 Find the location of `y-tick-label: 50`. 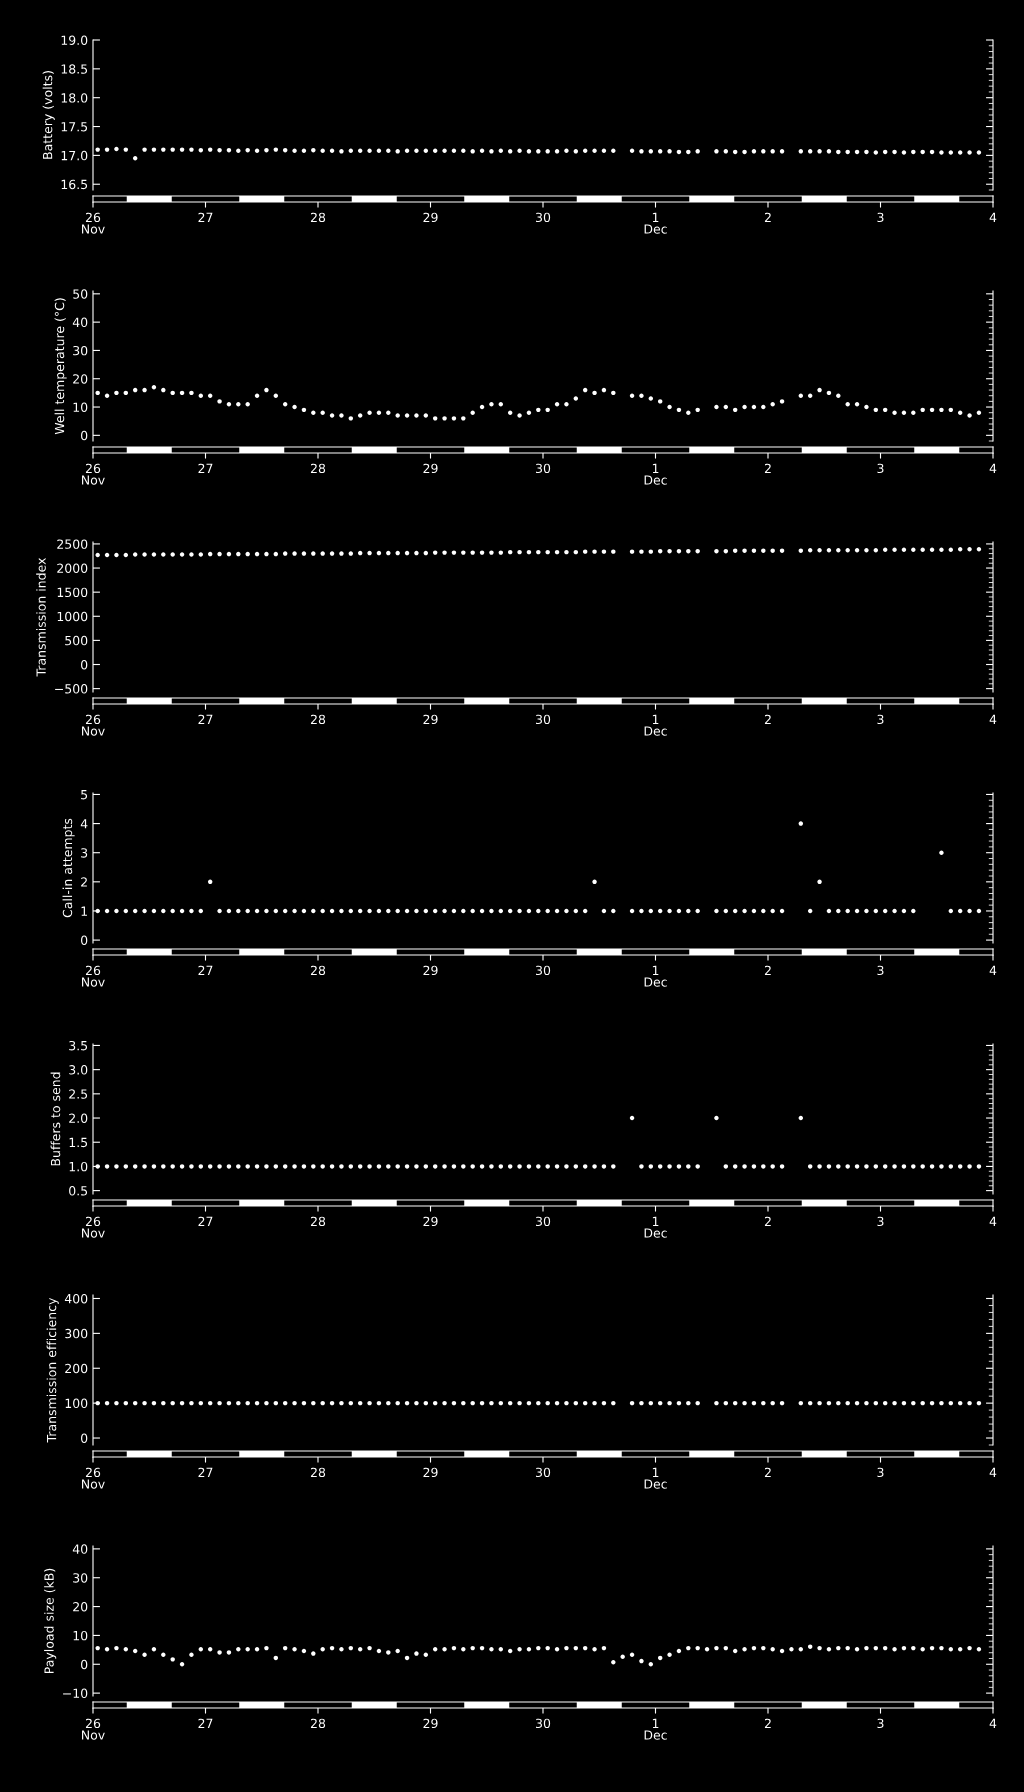

y-tick-label: 50 is located at coordinates (80, 294).